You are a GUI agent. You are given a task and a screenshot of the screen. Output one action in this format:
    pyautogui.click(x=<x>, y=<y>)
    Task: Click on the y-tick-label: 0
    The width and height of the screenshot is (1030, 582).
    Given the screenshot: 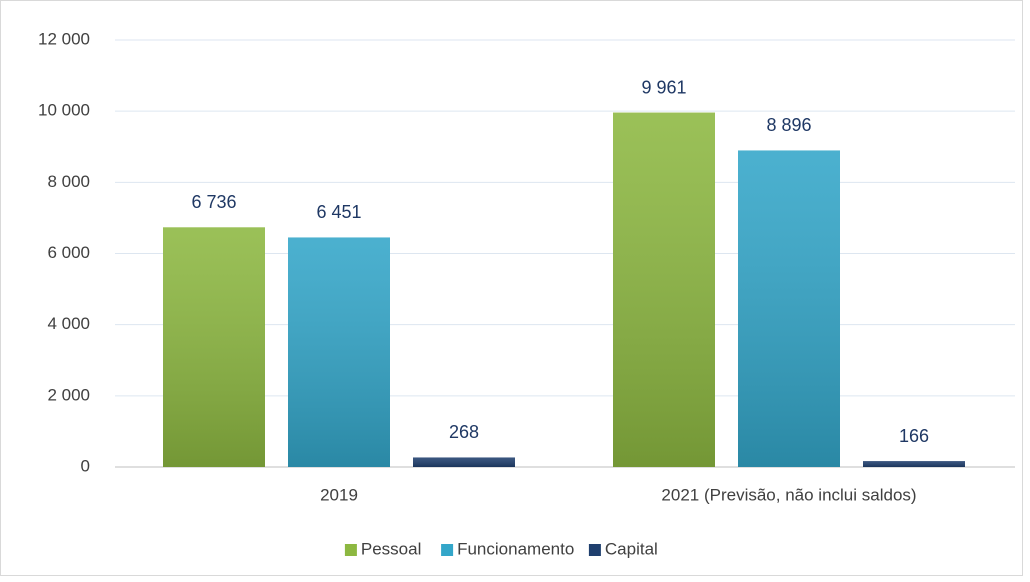 What is the action you would take?
    pyautogui.click(x=85, y=465)
    